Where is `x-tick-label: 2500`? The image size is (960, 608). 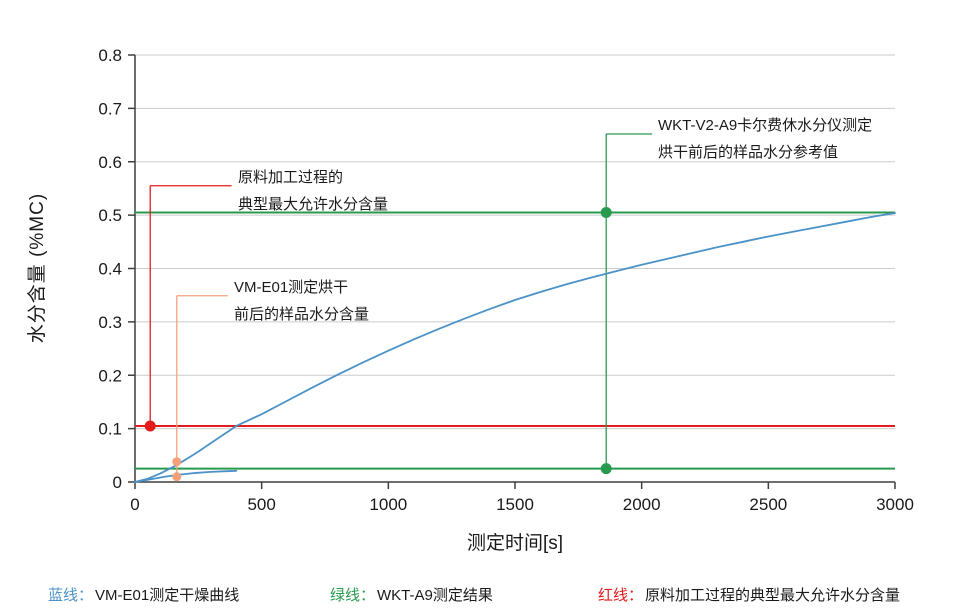 x-tick-label: 2500 is located at coordinates (768, 504).